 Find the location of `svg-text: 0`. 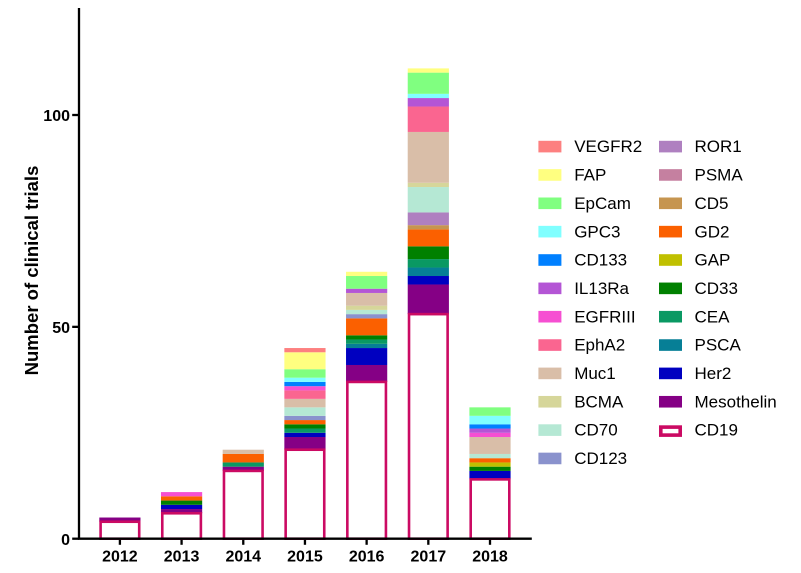

svg-text: 0 is located at coordinates (65, 540).